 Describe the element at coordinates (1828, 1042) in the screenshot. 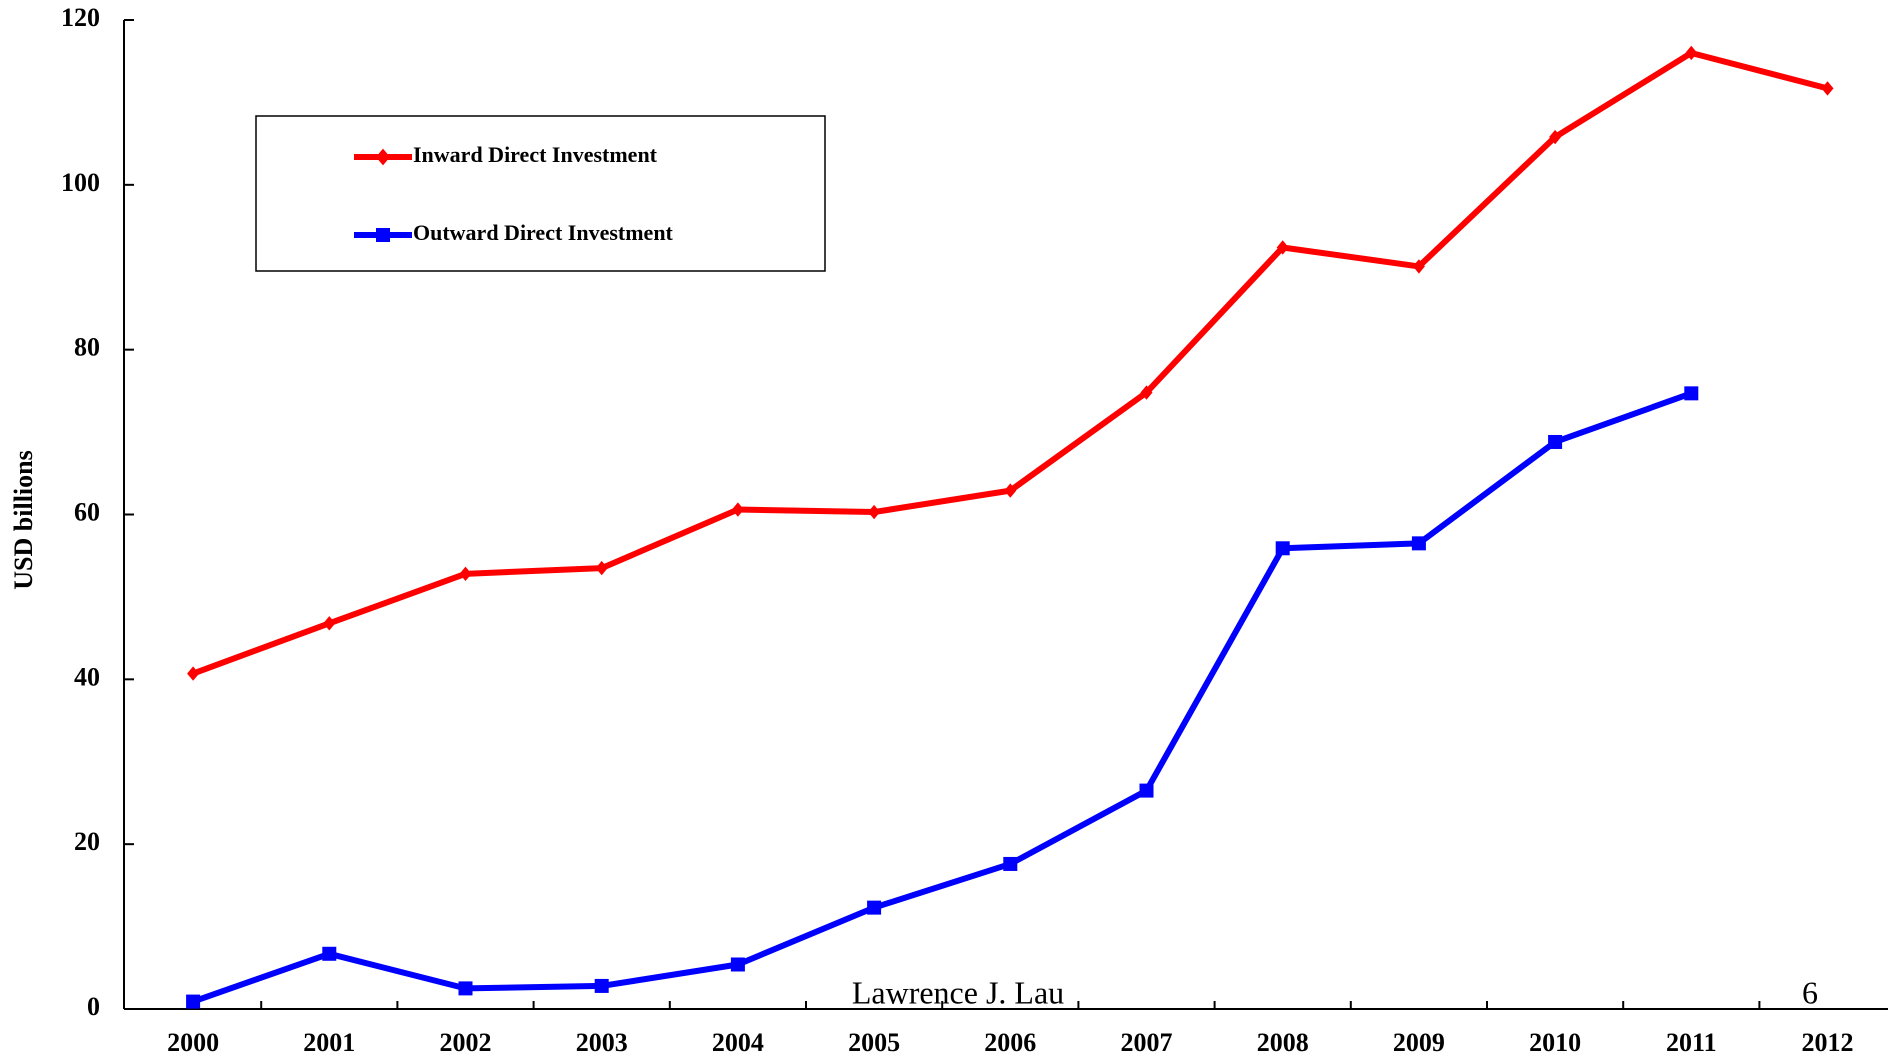

I see `x-tick-label: 2012` at that location.